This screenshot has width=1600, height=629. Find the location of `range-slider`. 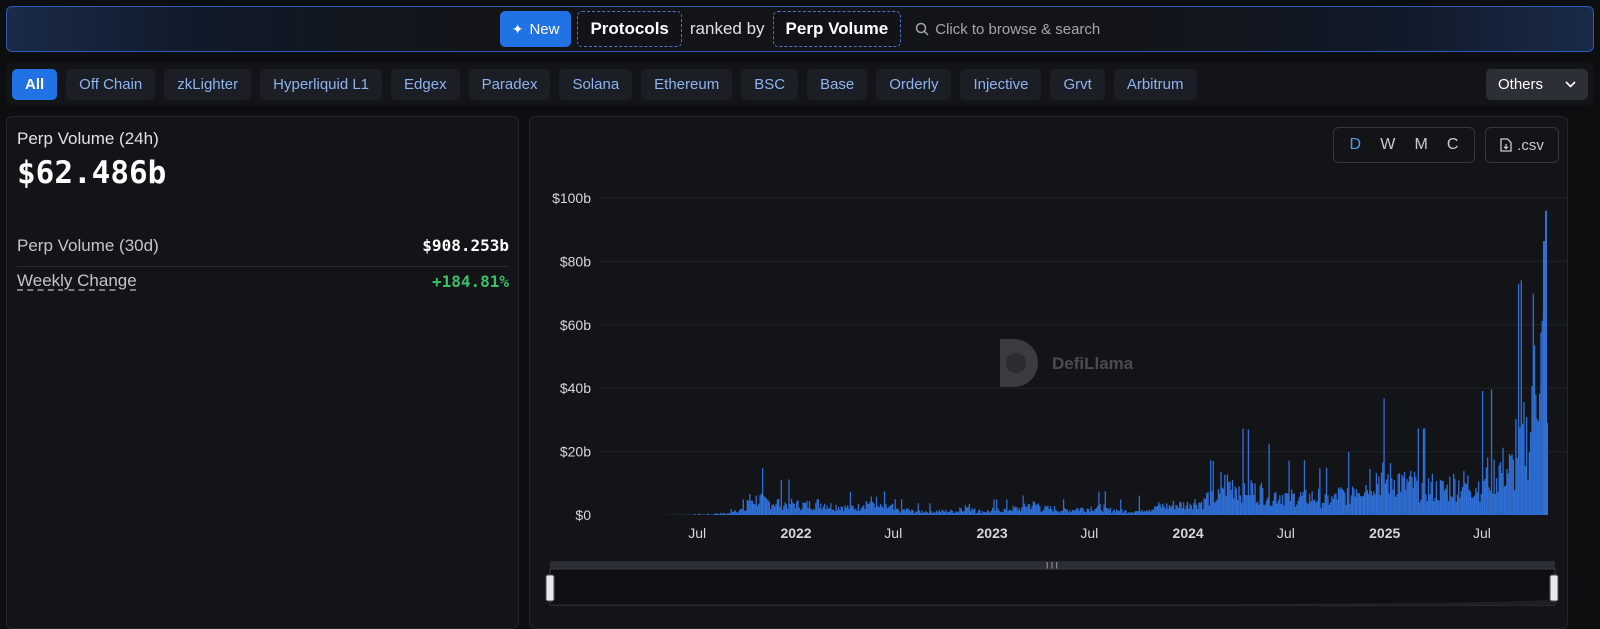

range-slider is located at coordinates (1052, 587).